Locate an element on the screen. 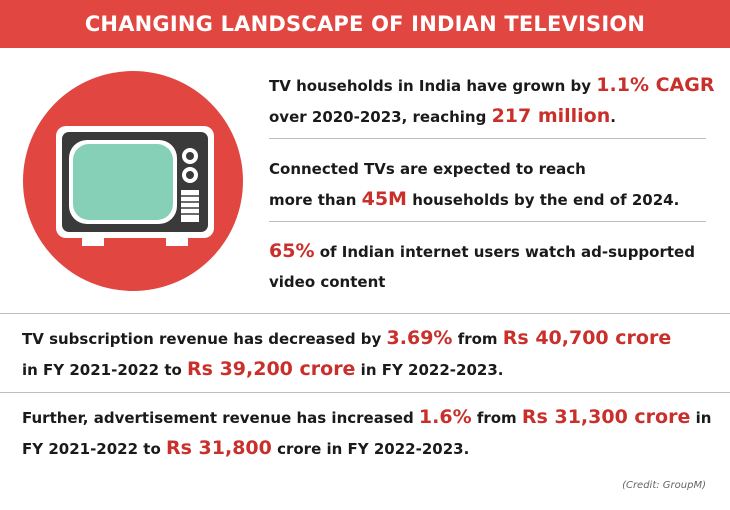  fact-text: over 2020-2023, reaching is located at coordinates (380, 117).